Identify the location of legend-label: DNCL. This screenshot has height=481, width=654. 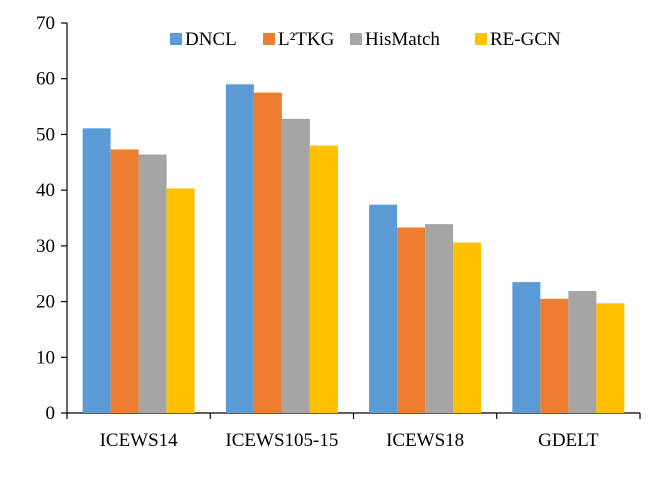
(211, 39).